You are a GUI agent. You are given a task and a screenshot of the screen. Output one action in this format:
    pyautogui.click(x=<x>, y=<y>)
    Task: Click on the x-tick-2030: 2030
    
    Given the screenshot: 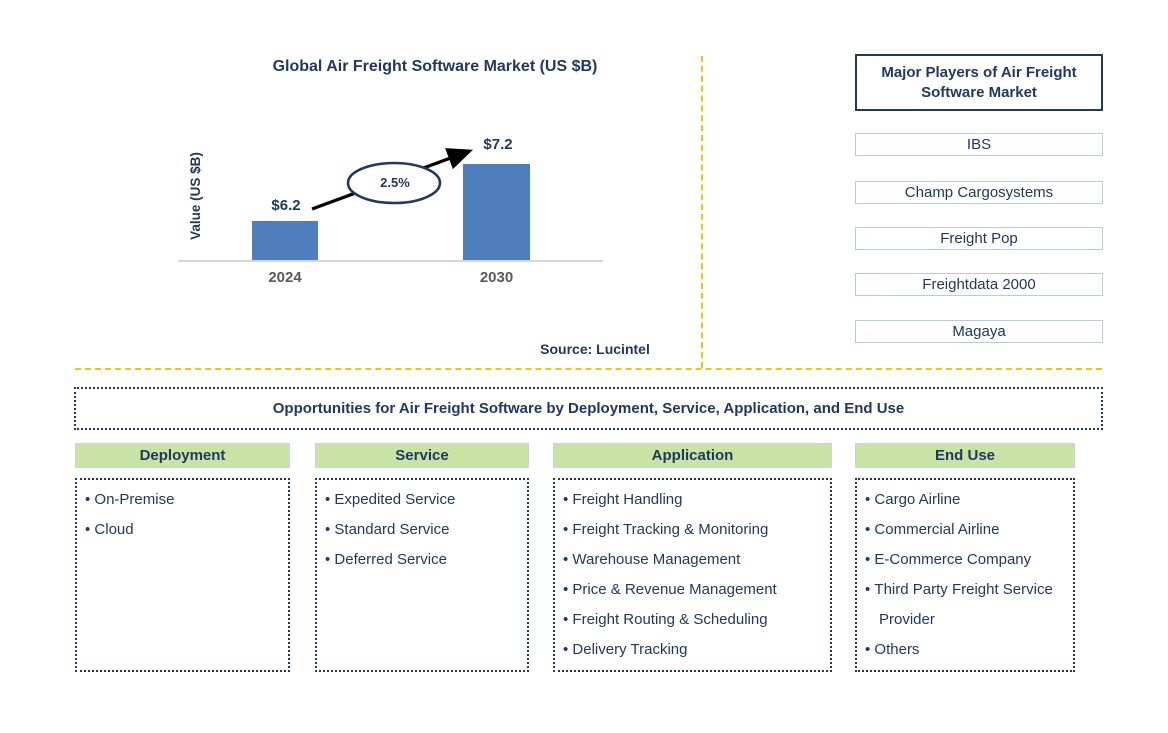 What is the action you would take?
    pyautogui.click(x=496, y=277)
    